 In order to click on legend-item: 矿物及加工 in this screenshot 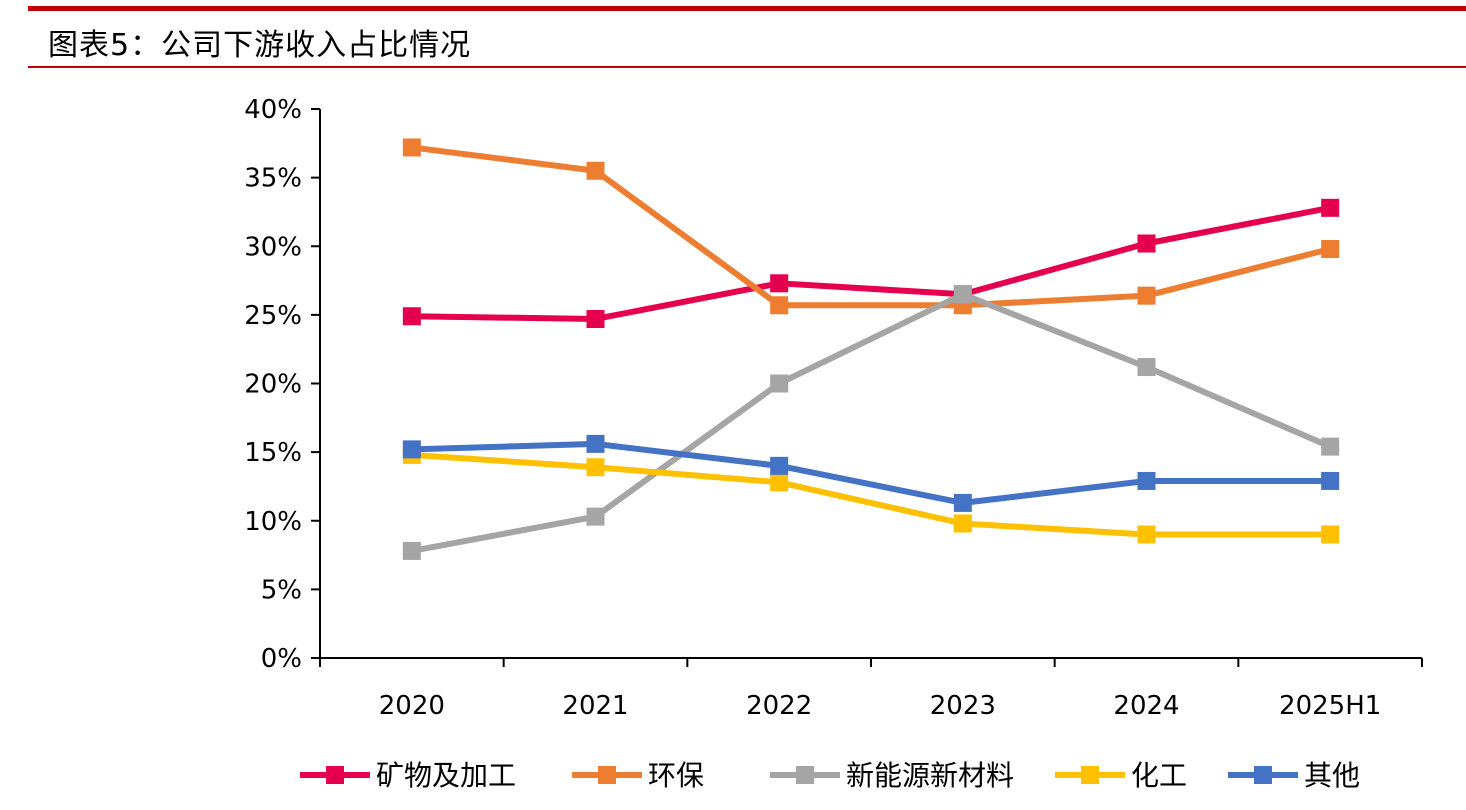, I will do `click(408, 775)`.